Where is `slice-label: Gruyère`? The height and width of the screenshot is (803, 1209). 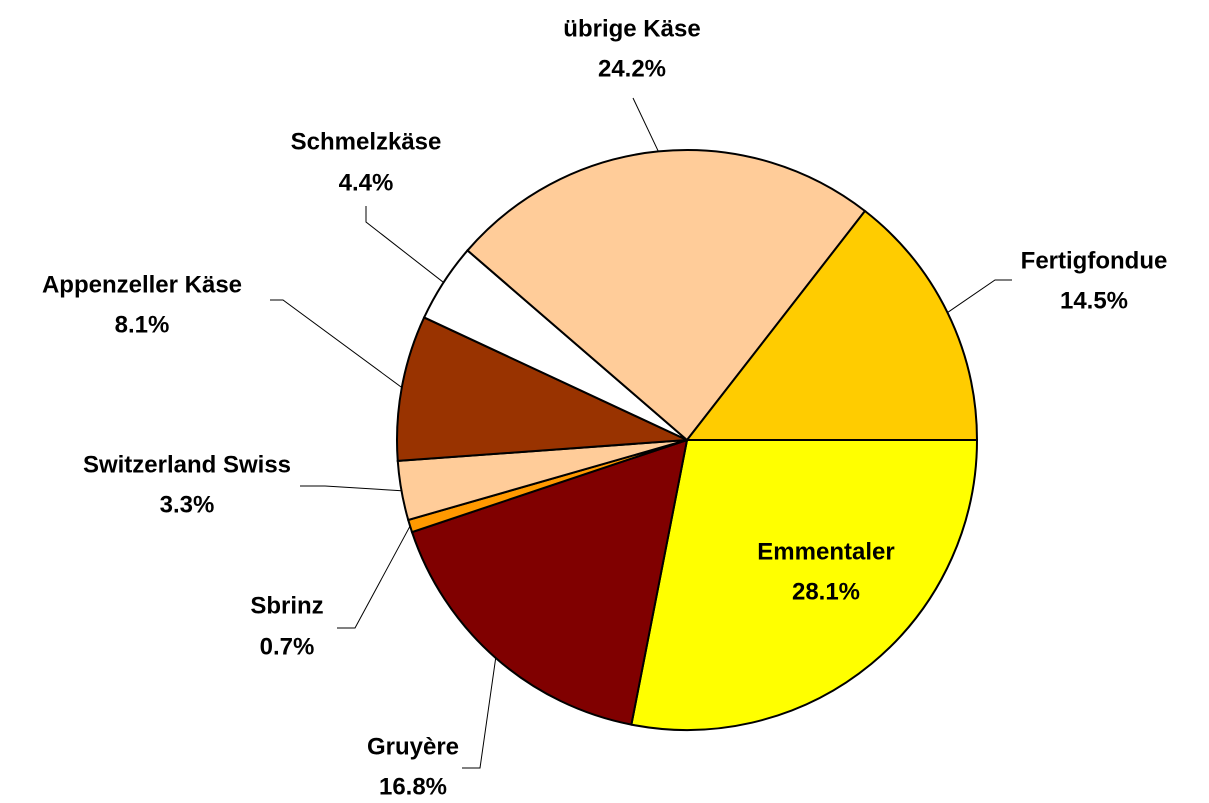
slice-label: Gruyère is located at coordinates (413, 746).